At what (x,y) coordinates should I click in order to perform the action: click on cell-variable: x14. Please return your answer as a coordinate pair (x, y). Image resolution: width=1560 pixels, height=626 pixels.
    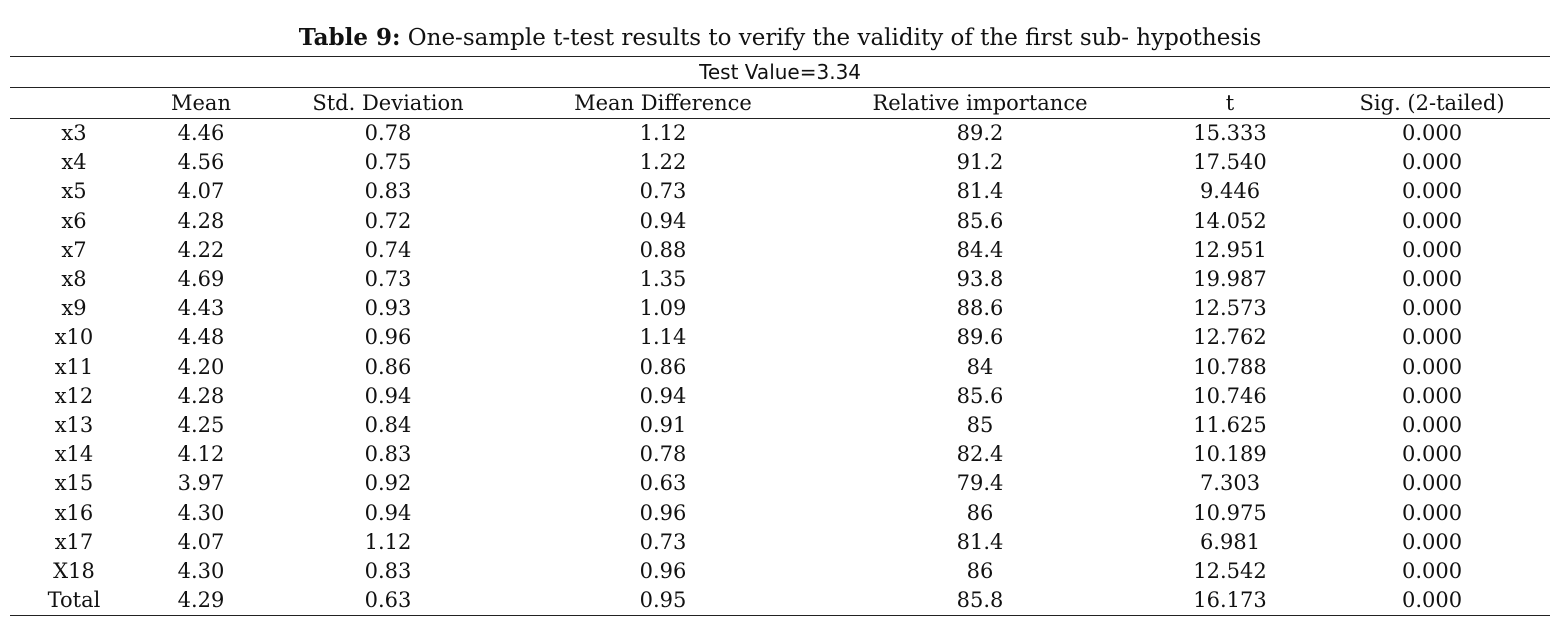
    Looking at the image, I should click on (74, 454).